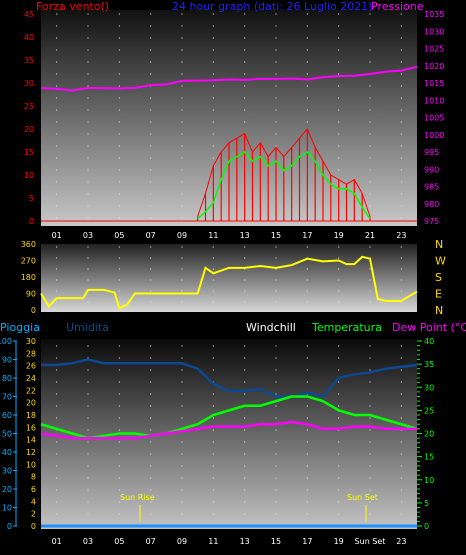 The width and height of the screenshot is (466, 555). What do you see at coordinates (439, 244) in the screenshot?
I see `compass-label: N` at bounding box center [439, 244].